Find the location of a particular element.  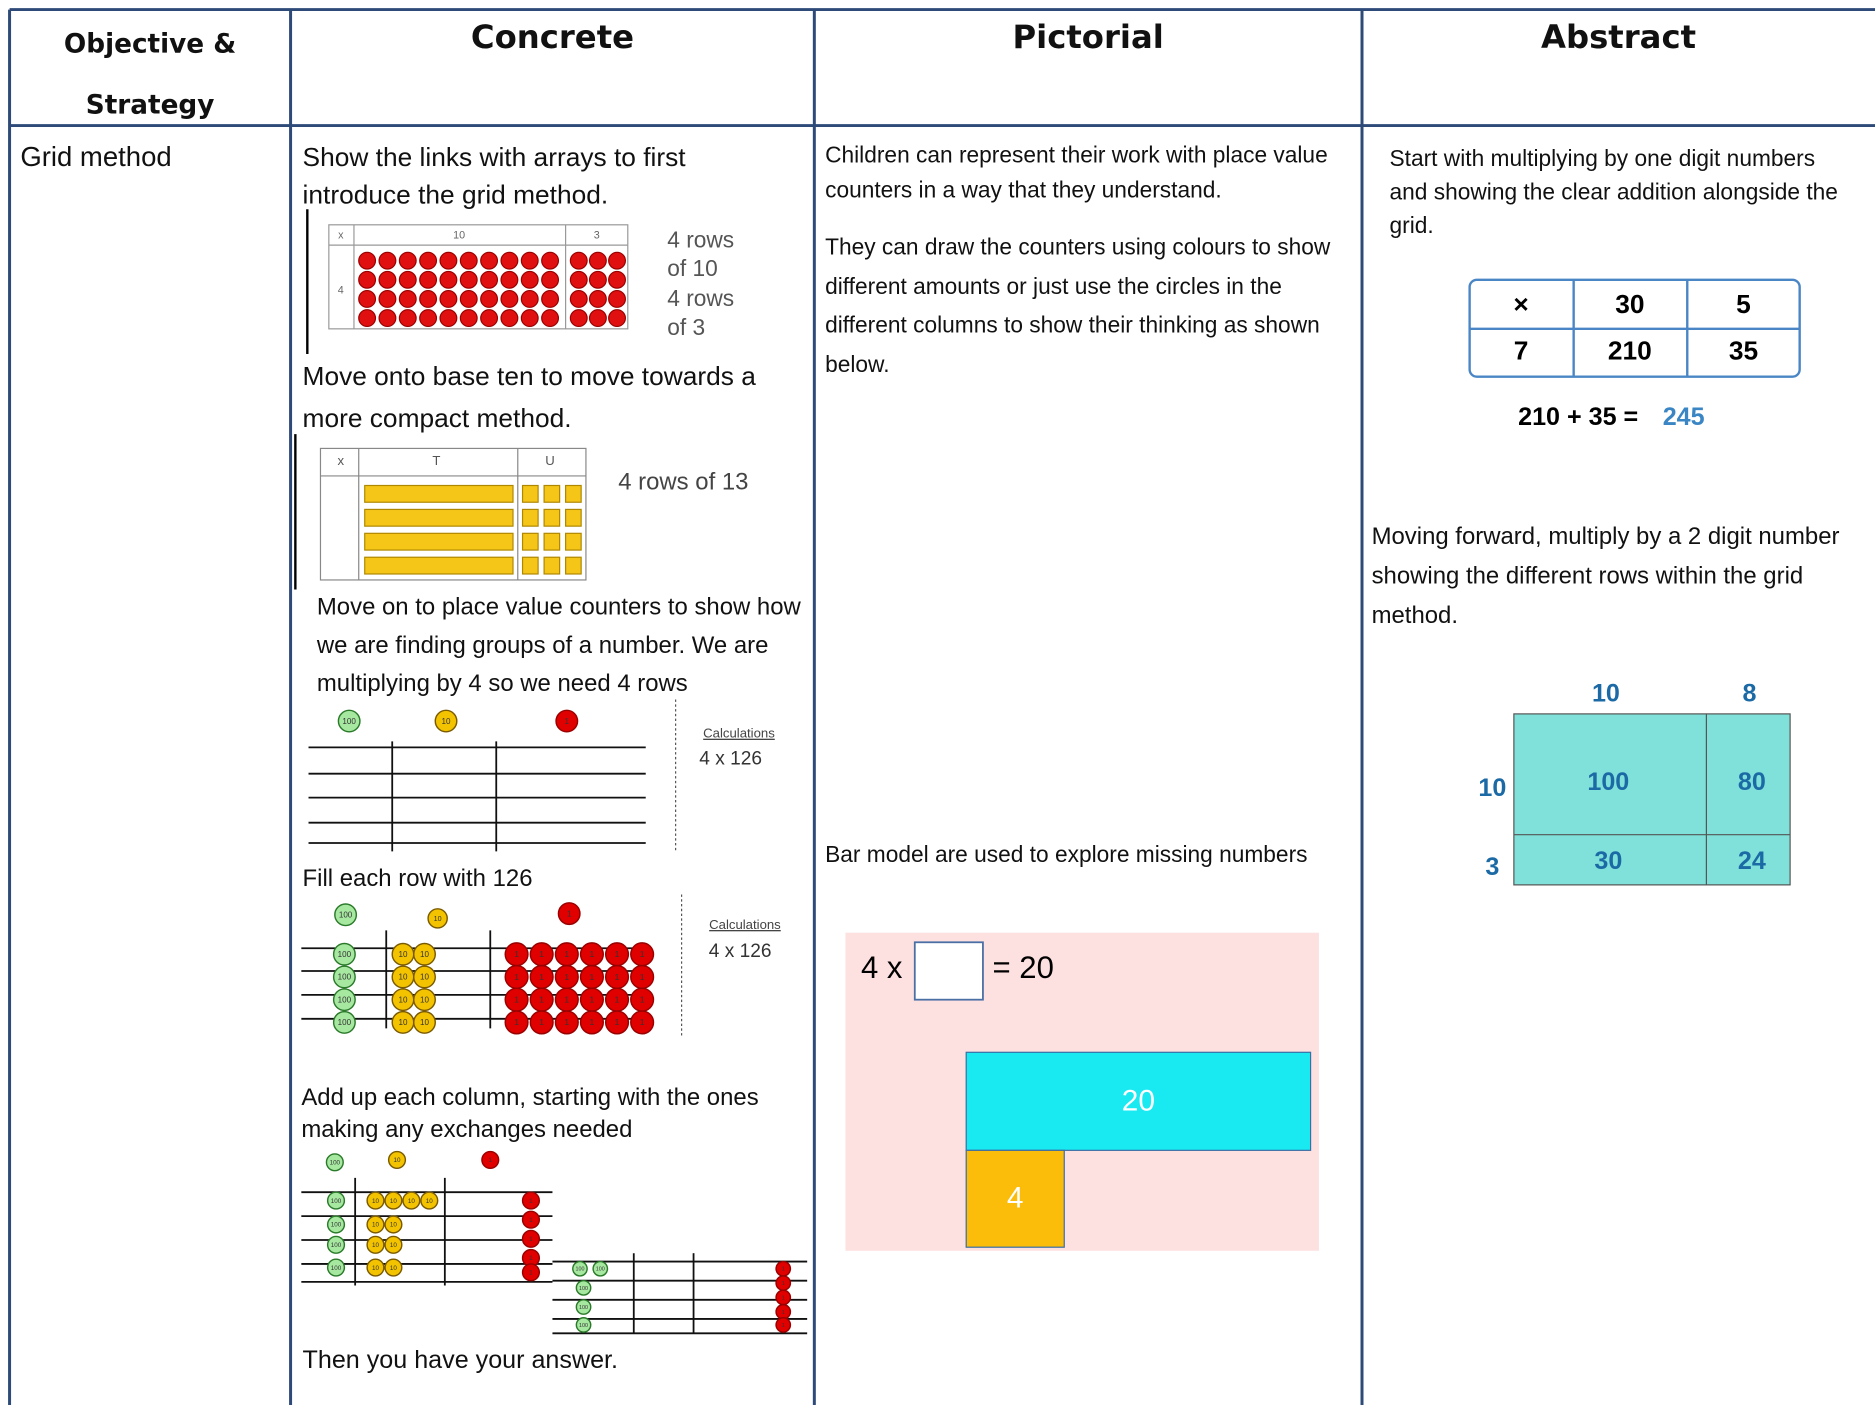

fill-text: Fill each row with 126 is located at coordinates (417, 879).